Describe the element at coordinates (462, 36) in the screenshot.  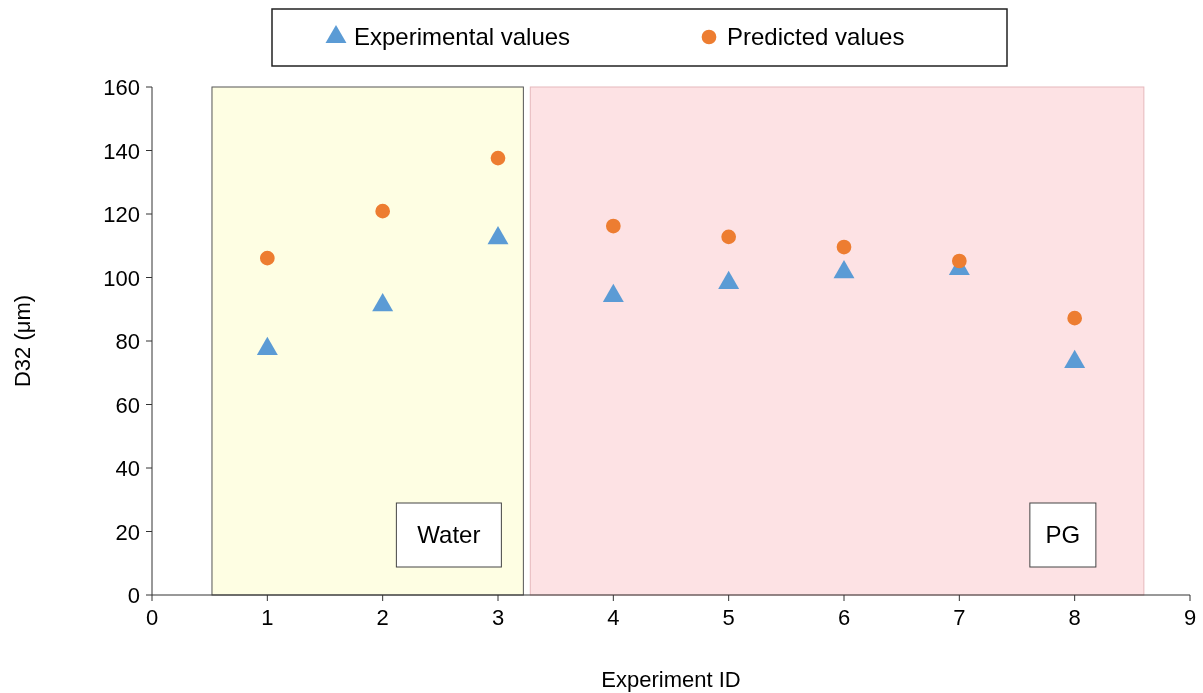
I see `legend-label: Experimental values` at that location.